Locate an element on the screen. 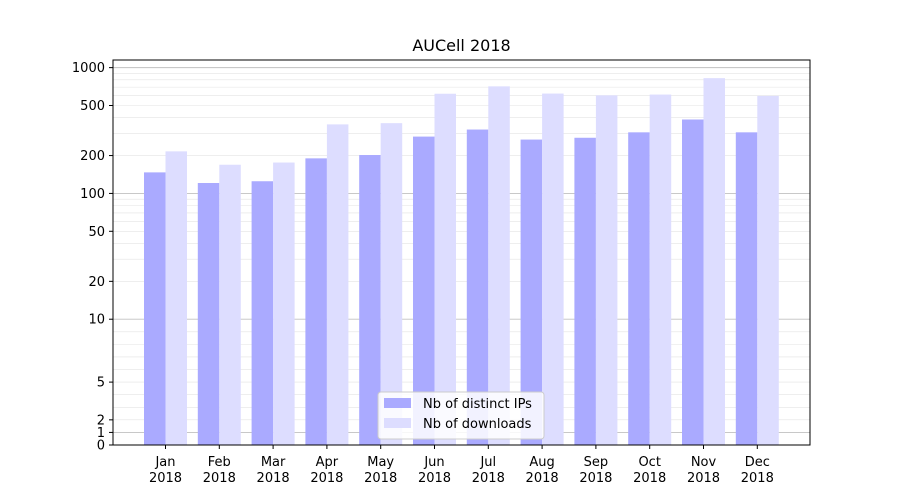 The width and height of the screenshot is (900, 500). y-tick-label: 200 is located at coordinates (92, 156).